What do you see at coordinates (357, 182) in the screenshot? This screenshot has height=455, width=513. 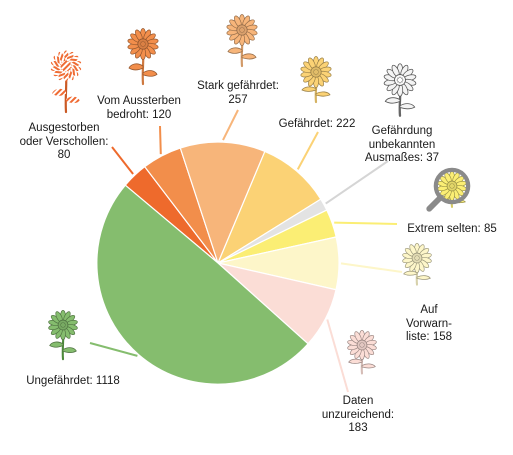 I see `leader-line-gefaehrdung-unbekannt` at bounding box center [357, 182].